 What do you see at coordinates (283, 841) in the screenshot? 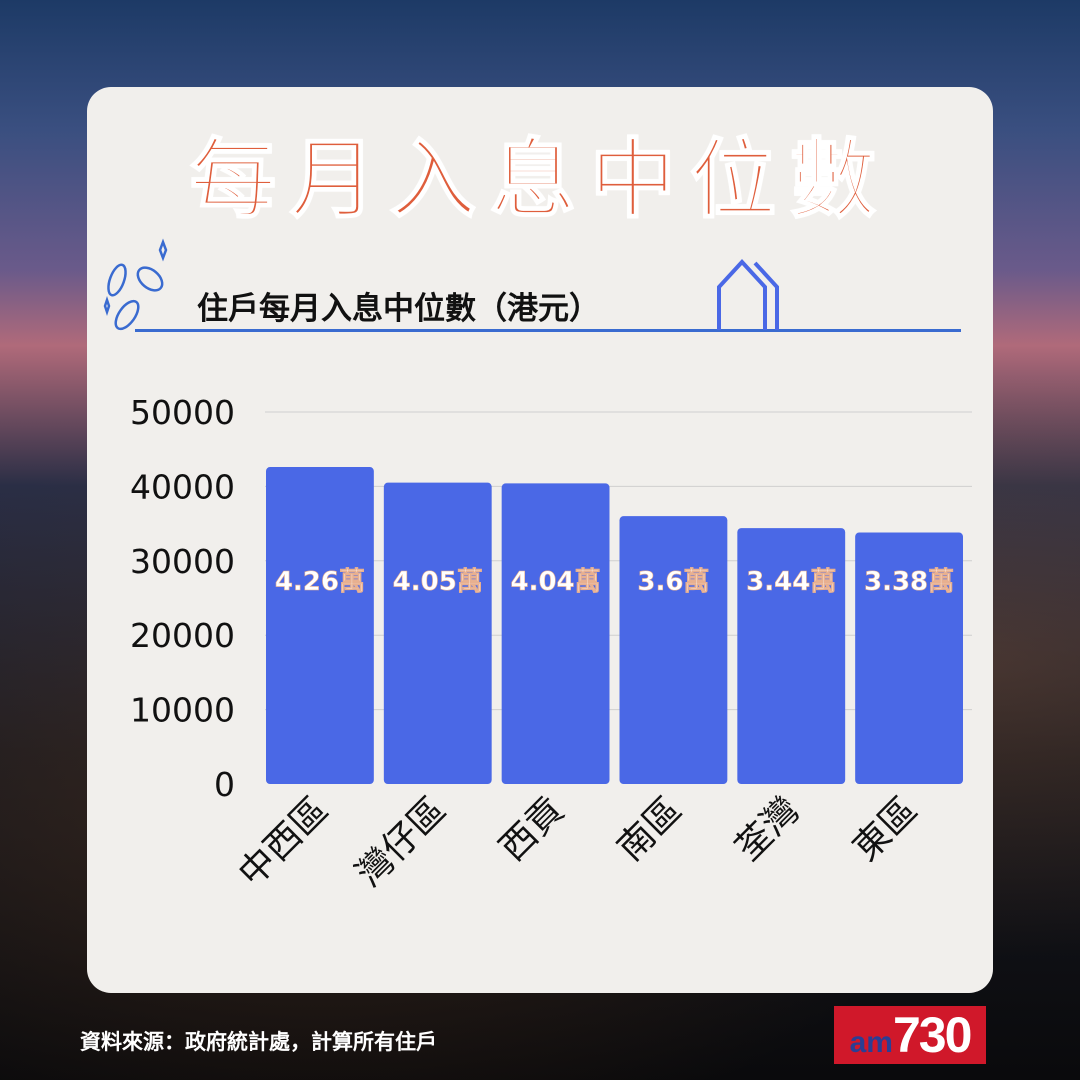
I see `x-tick-label: 中西區` at bounding box center [283, 841].